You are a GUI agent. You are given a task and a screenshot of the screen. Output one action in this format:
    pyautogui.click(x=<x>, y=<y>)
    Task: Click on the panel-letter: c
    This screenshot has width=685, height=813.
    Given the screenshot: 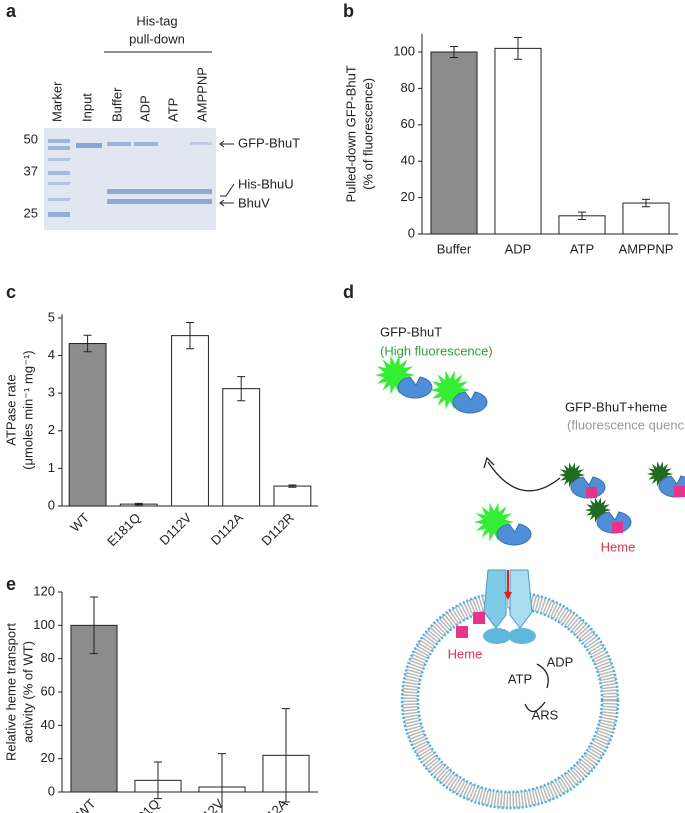 What is the action you would take?
    pyautogui.click(x=11, y=292)
    